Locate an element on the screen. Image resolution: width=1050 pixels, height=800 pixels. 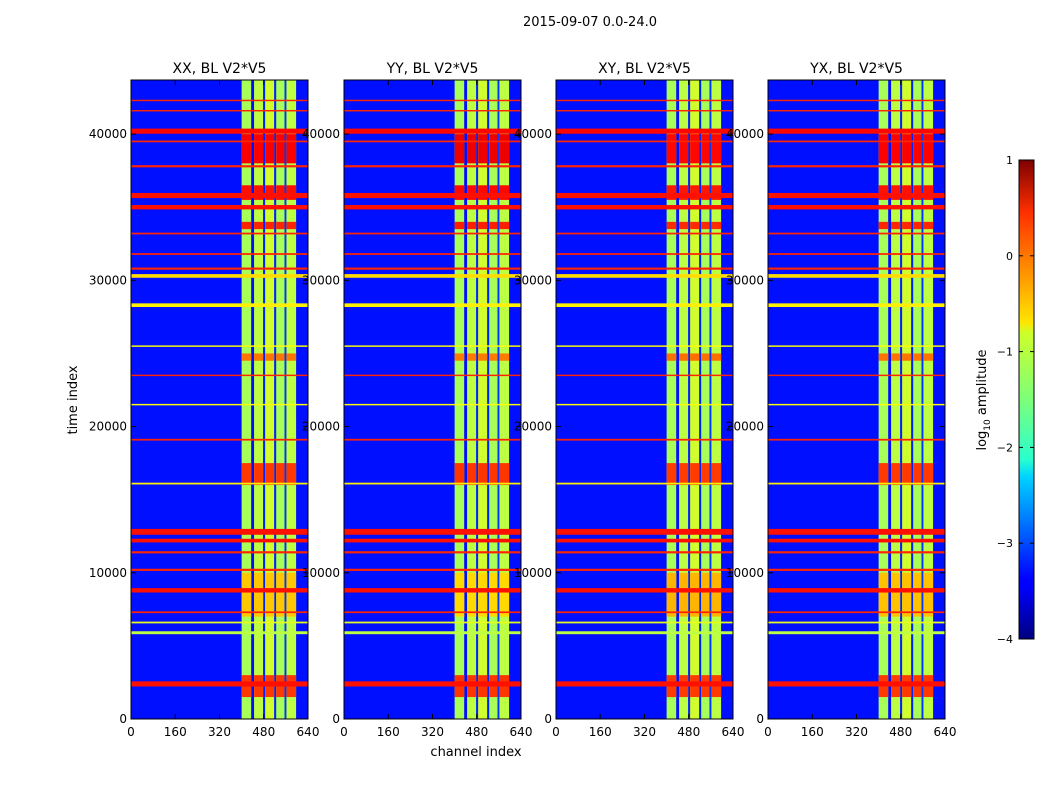
colorbar-tick-label: −3 is located at coordinates (1005, 543).